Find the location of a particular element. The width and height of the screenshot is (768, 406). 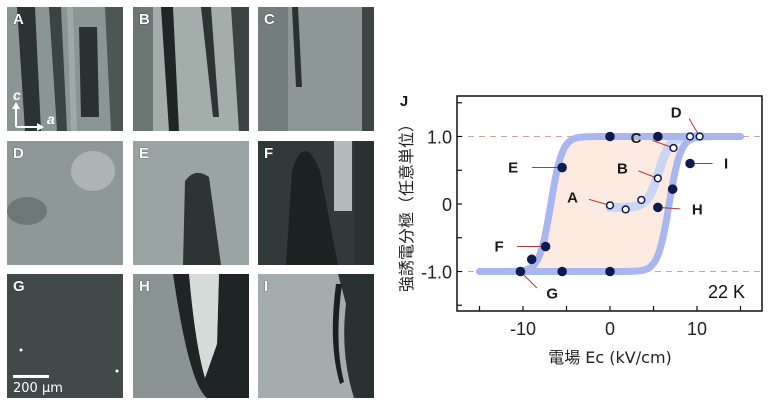

y-tick-label: 1.0 is located at coordinates (439, 138).